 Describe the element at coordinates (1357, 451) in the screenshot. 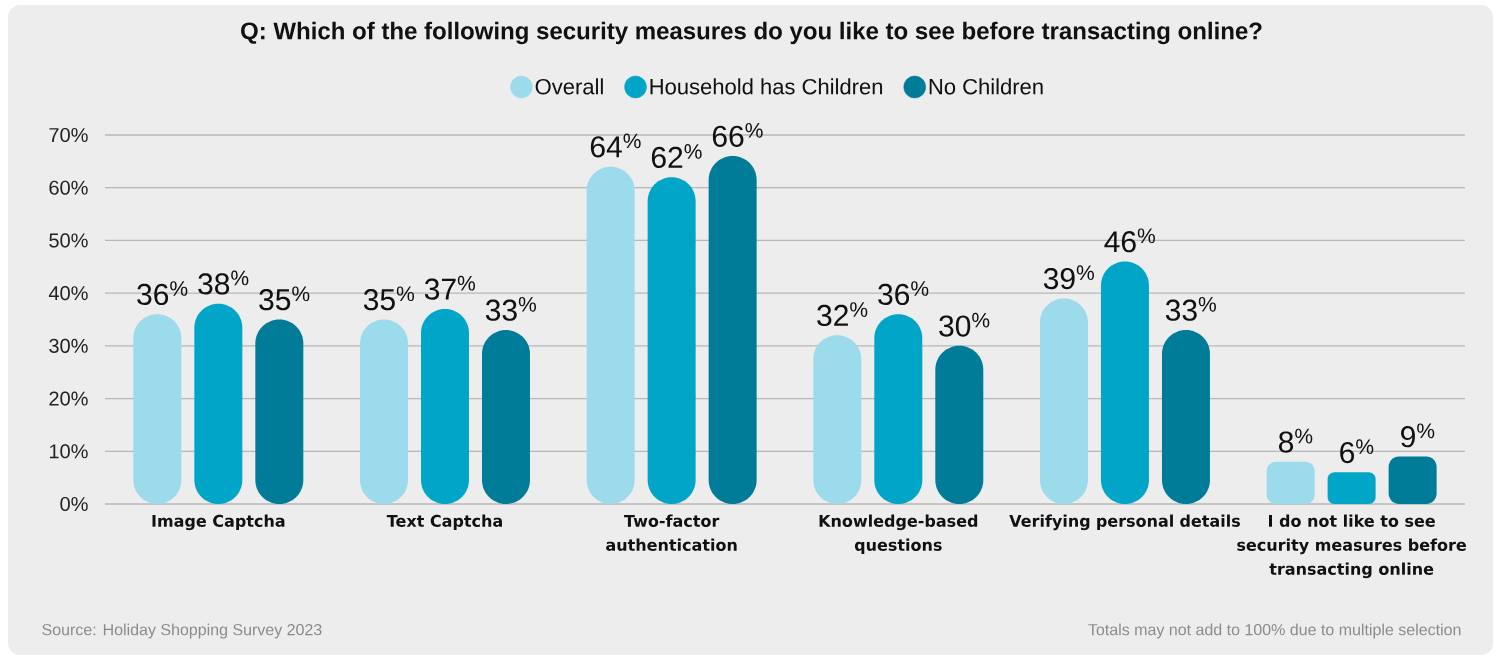

I see `data-label: 6$^{%}$` at that location.